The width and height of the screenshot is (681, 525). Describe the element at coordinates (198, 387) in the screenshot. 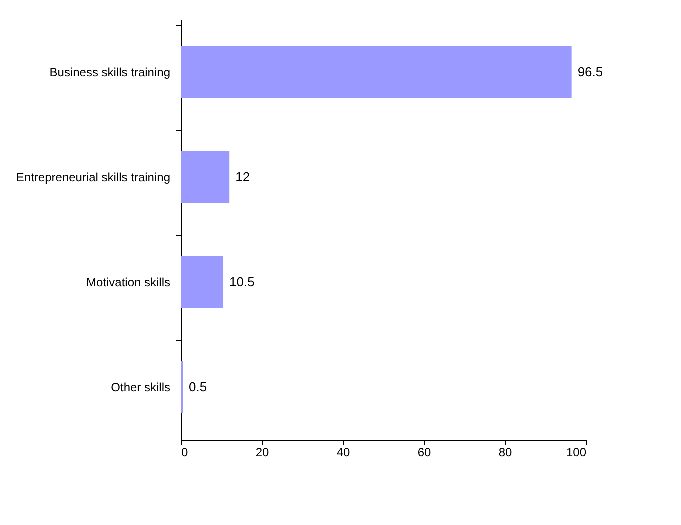

I see `data-label: 0.5` at that location.